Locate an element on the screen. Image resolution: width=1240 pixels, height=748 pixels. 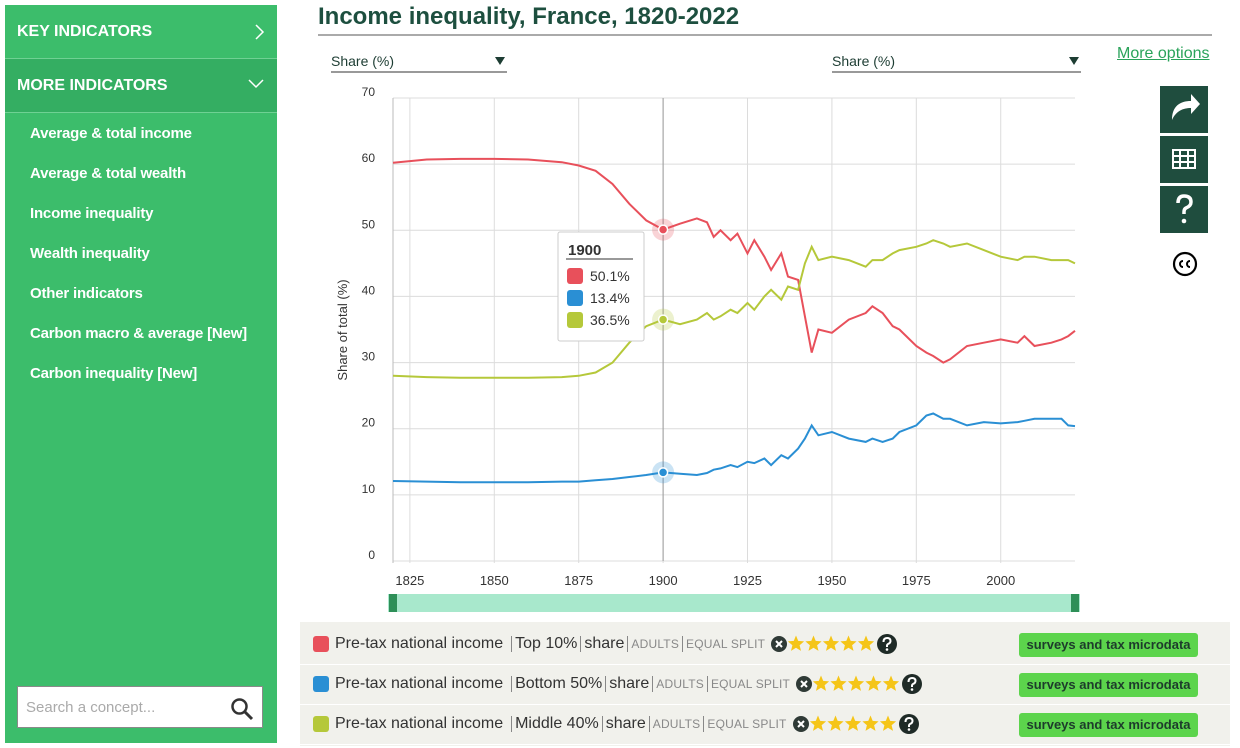
indicator-link: Average & total wealth is located at coordinates (108, 173).